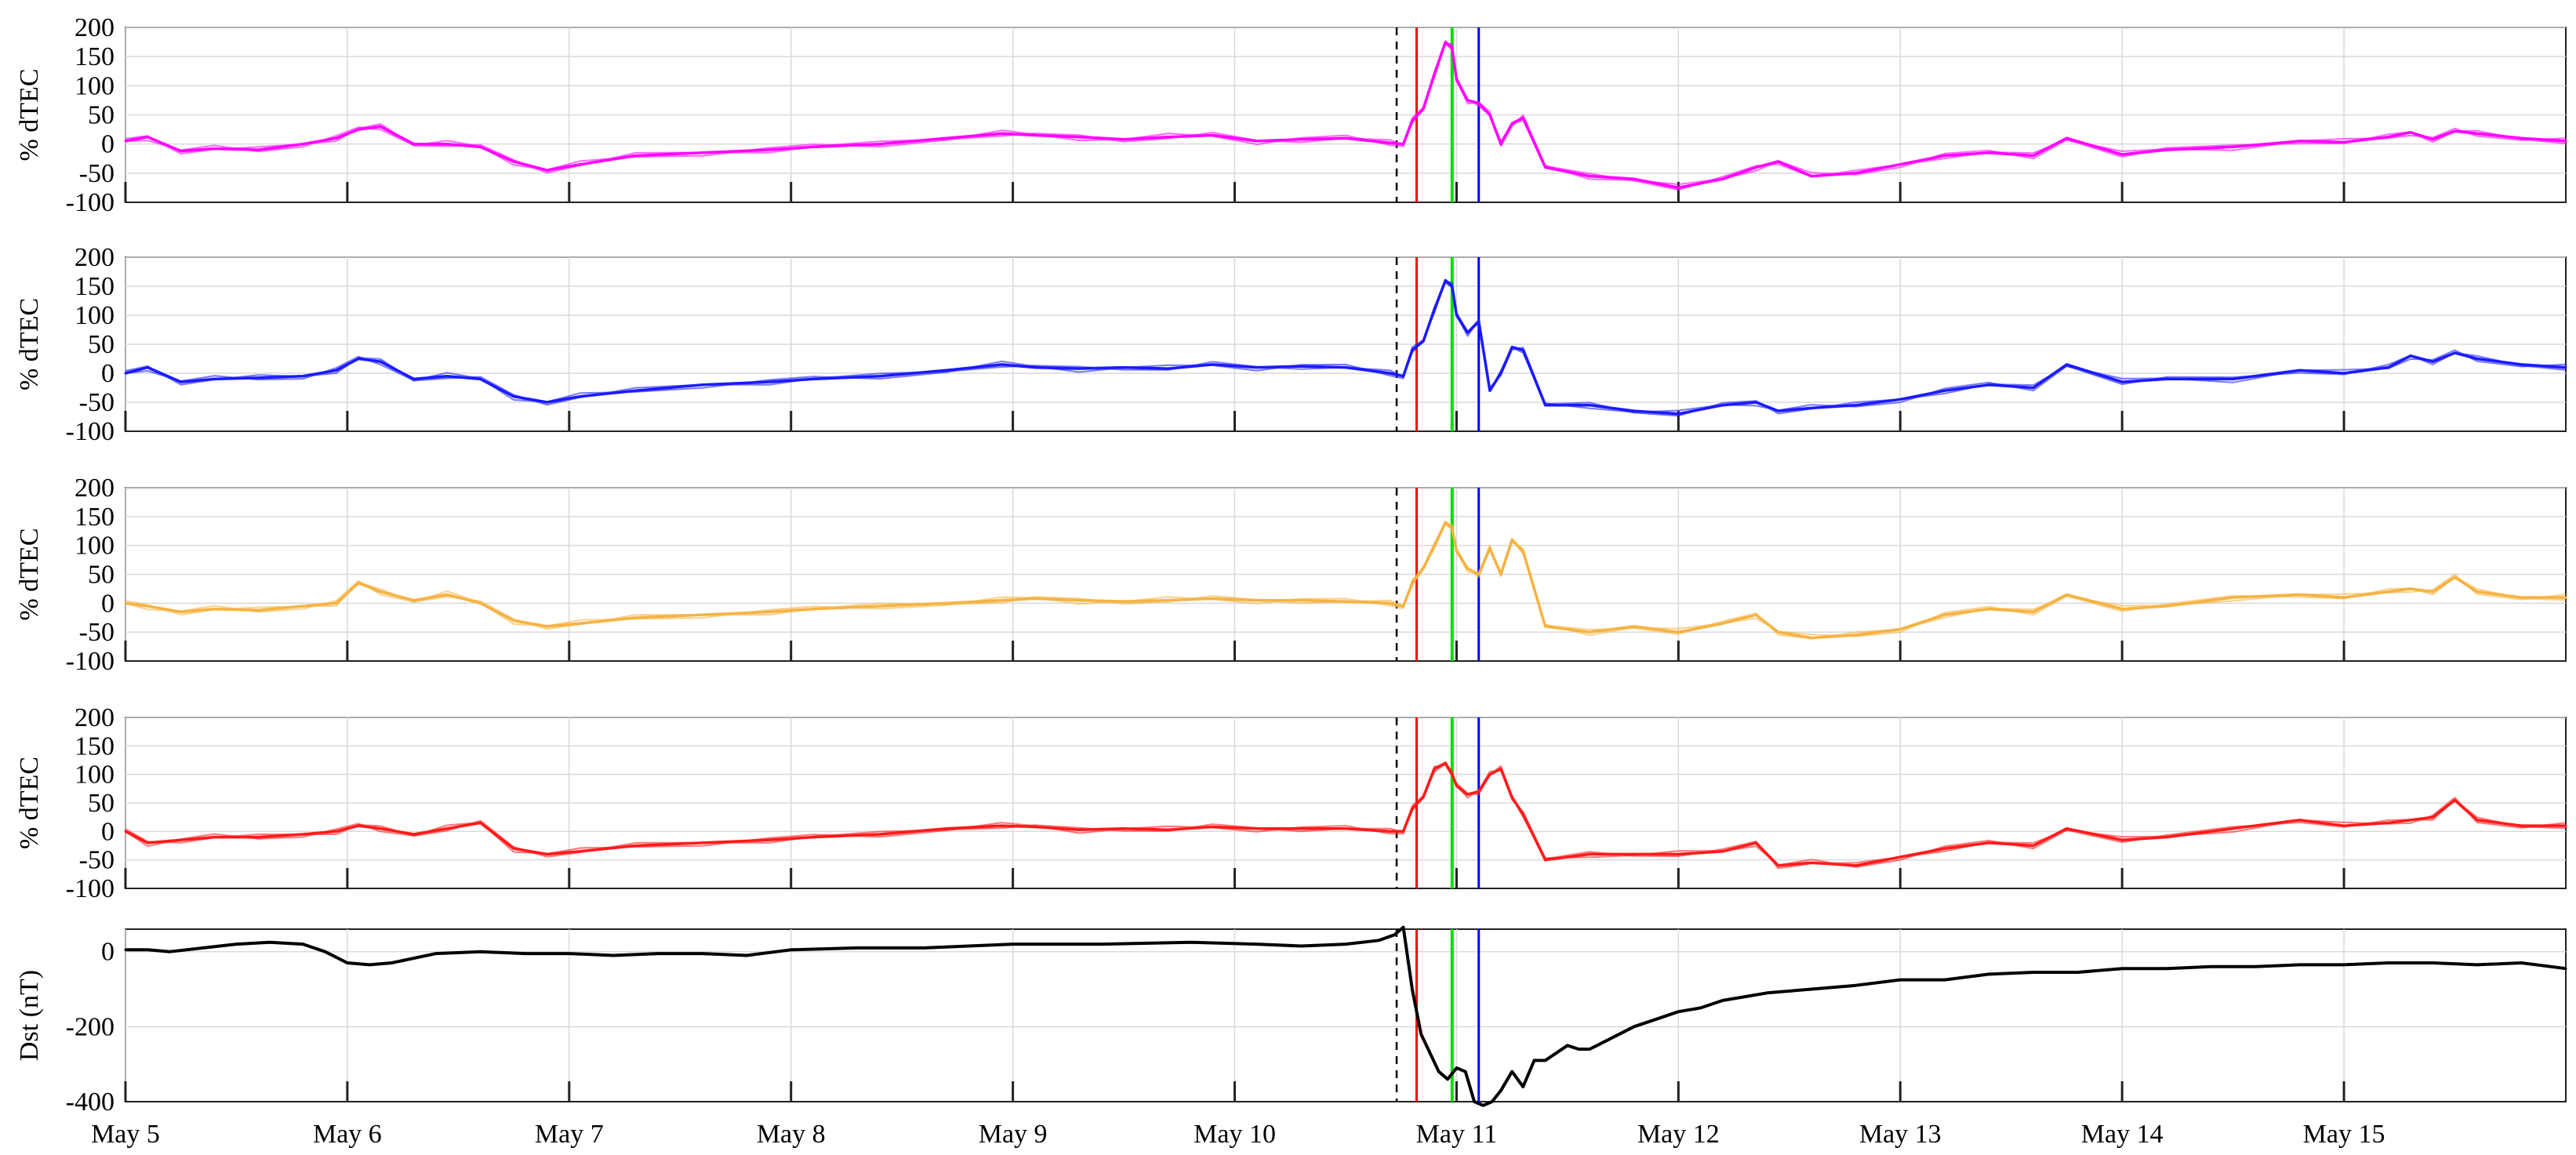  Describe the element at coordinates (94, 747) in the screenshot. I see `y-tick-label: 150` at that location.